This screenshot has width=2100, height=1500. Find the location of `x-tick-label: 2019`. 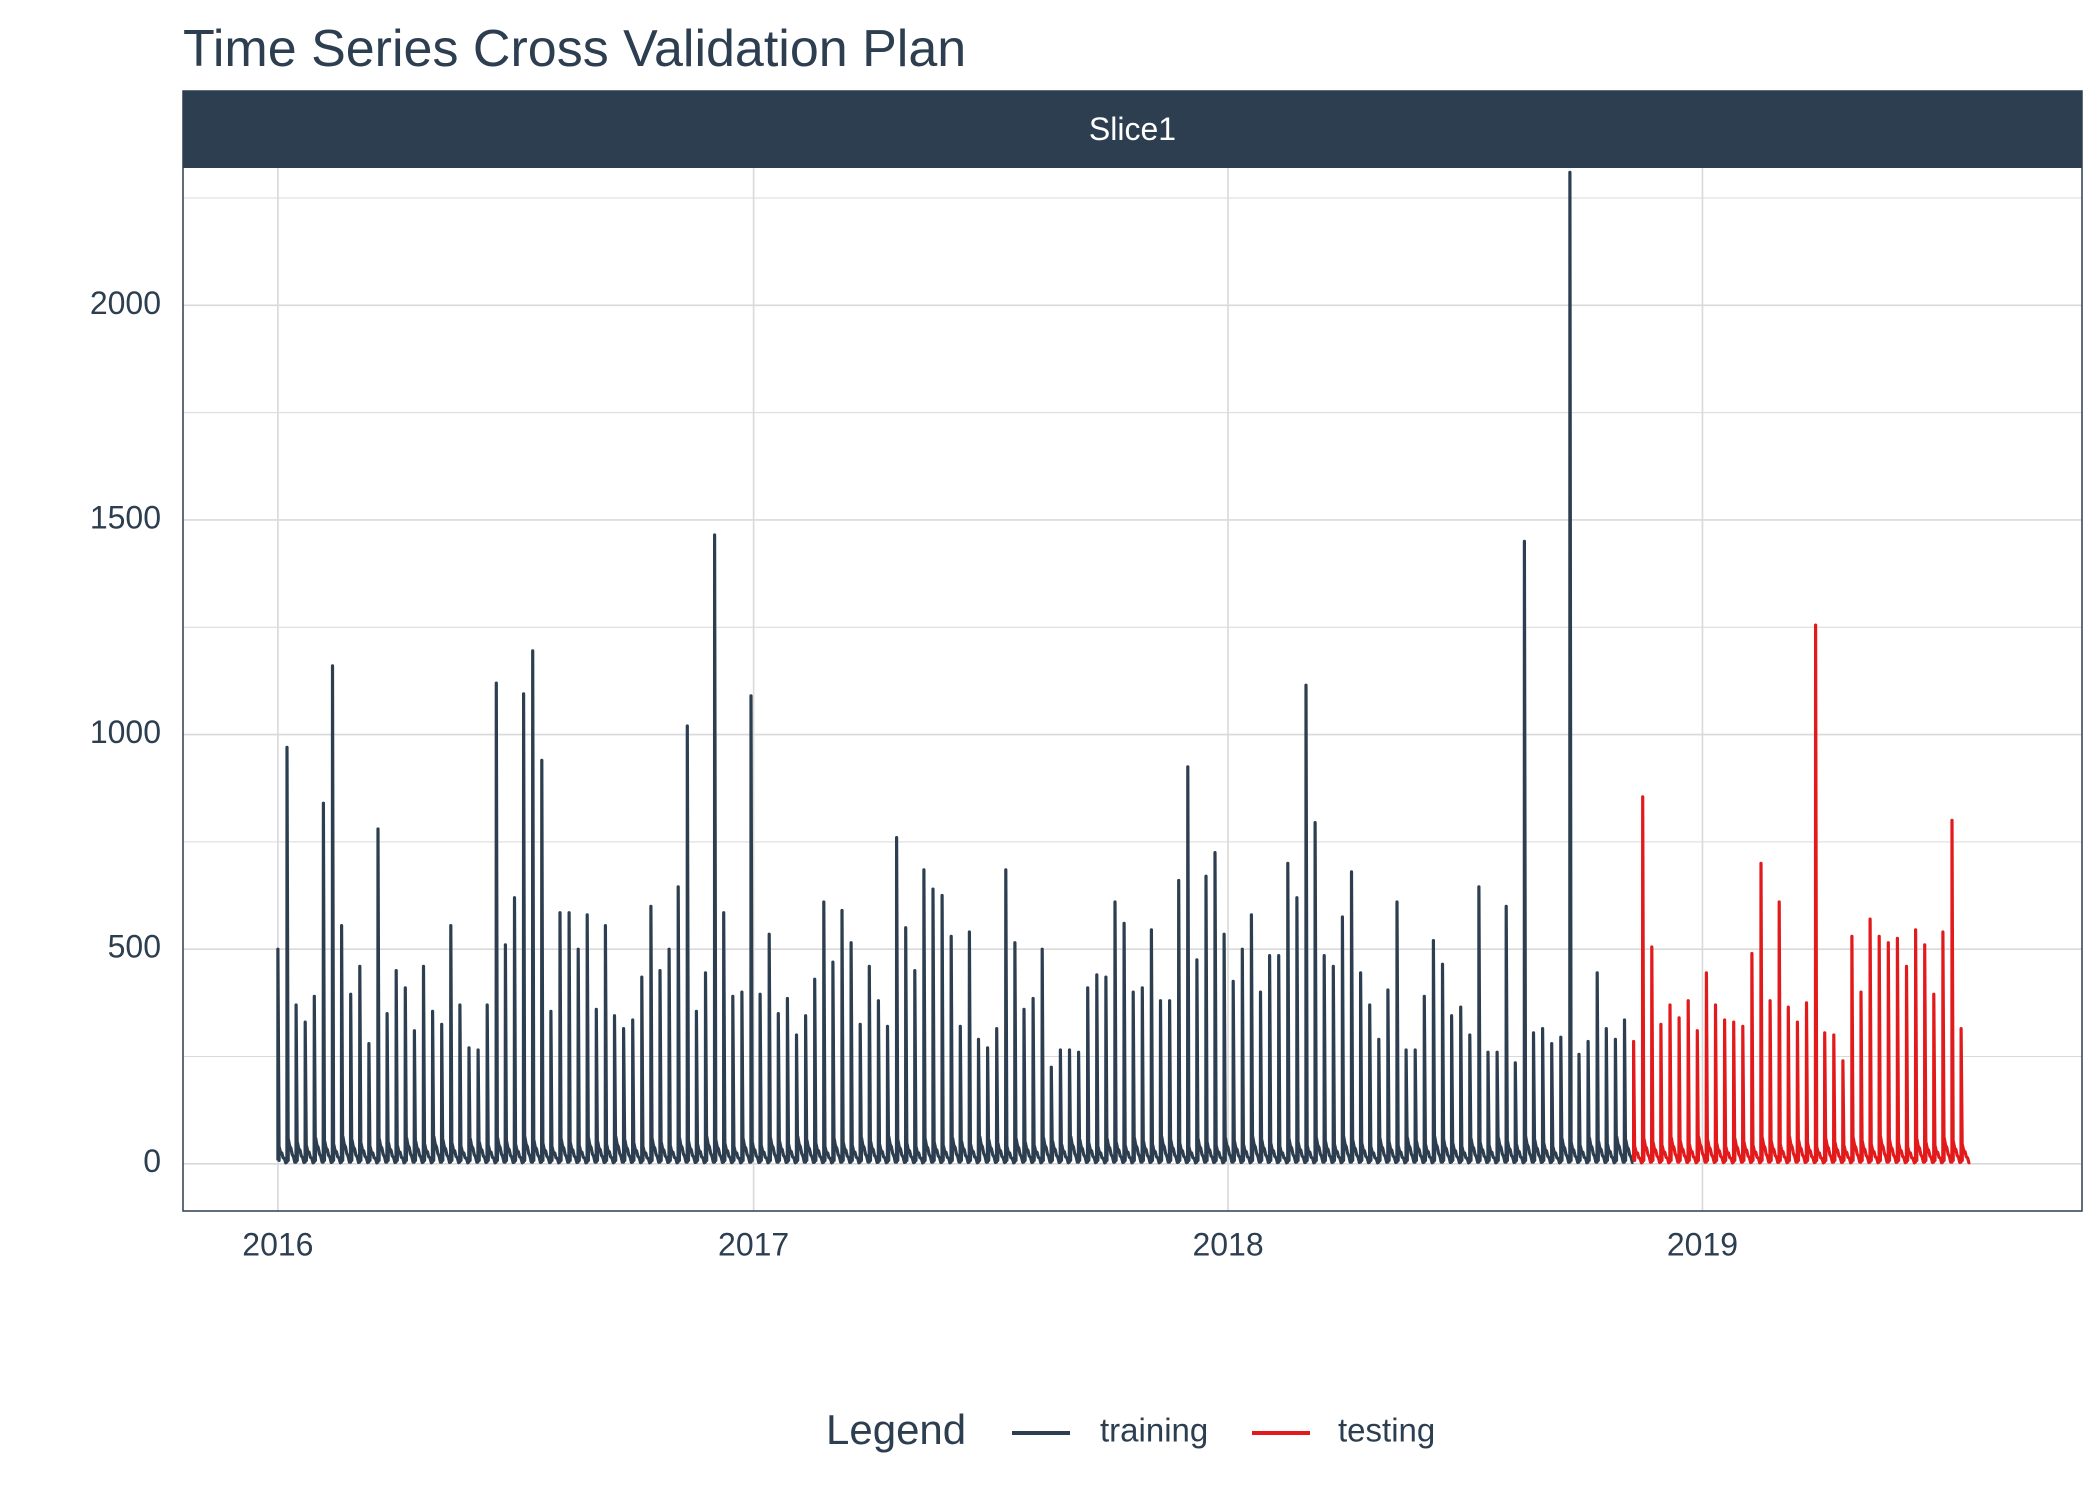

x-tick-label: 2019 is located at coordinates (1702, 1244).